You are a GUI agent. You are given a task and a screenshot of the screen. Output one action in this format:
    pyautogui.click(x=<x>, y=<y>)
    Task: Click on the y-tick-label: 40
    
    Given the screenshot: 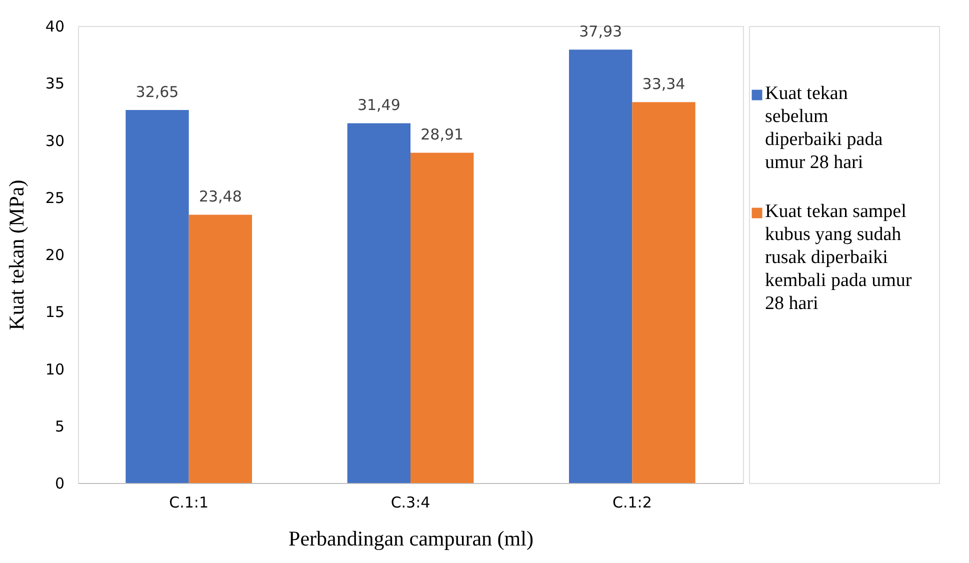 What is the action you would take?
    pyautogui.click(x=54, y=27)
    